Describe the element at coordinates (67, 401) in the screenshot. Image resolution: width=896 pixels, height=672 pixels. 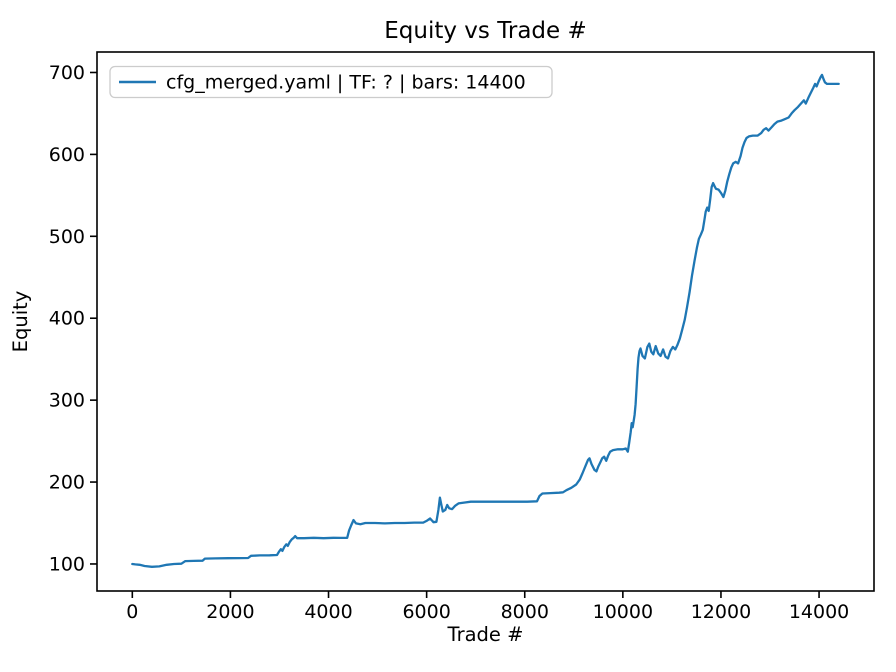
I see `y-tick-label: 300` at that location.